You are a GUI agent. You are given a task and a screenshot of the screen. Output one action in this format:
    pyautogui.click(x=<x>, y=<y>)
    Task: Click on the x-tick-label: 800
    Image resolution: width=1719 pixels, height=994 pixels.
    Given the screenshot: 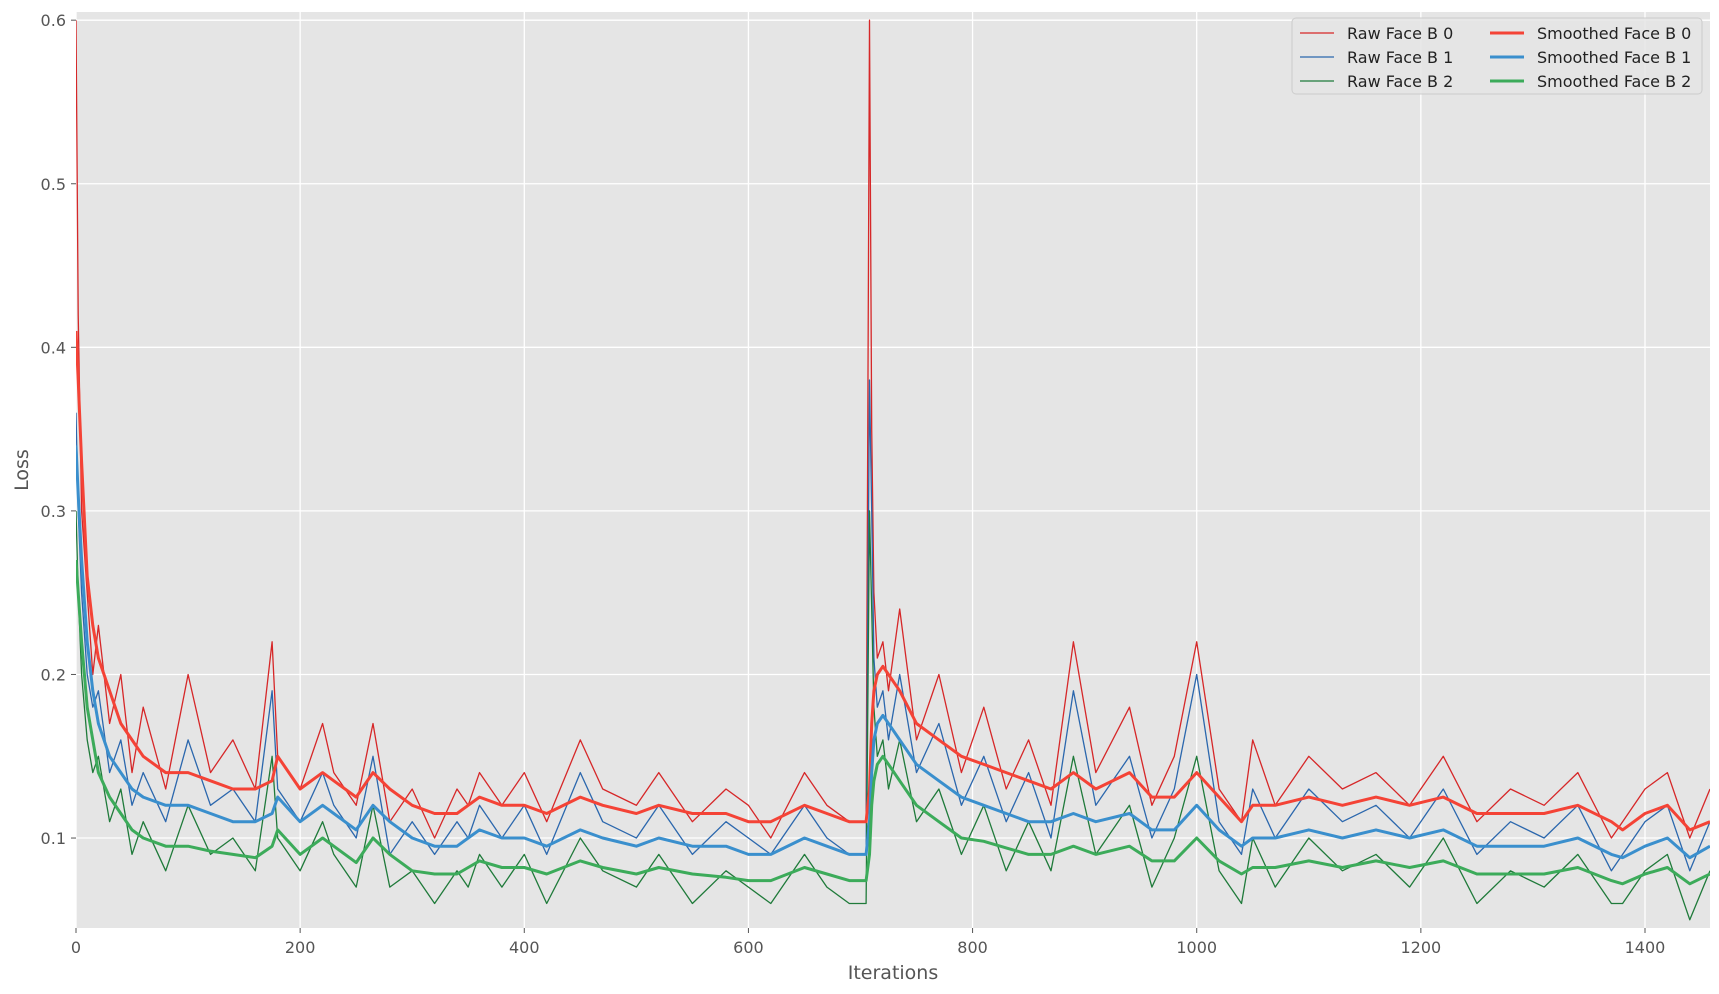 What is the action you would take?
    pyautogui.click(x=972, y=947)
    